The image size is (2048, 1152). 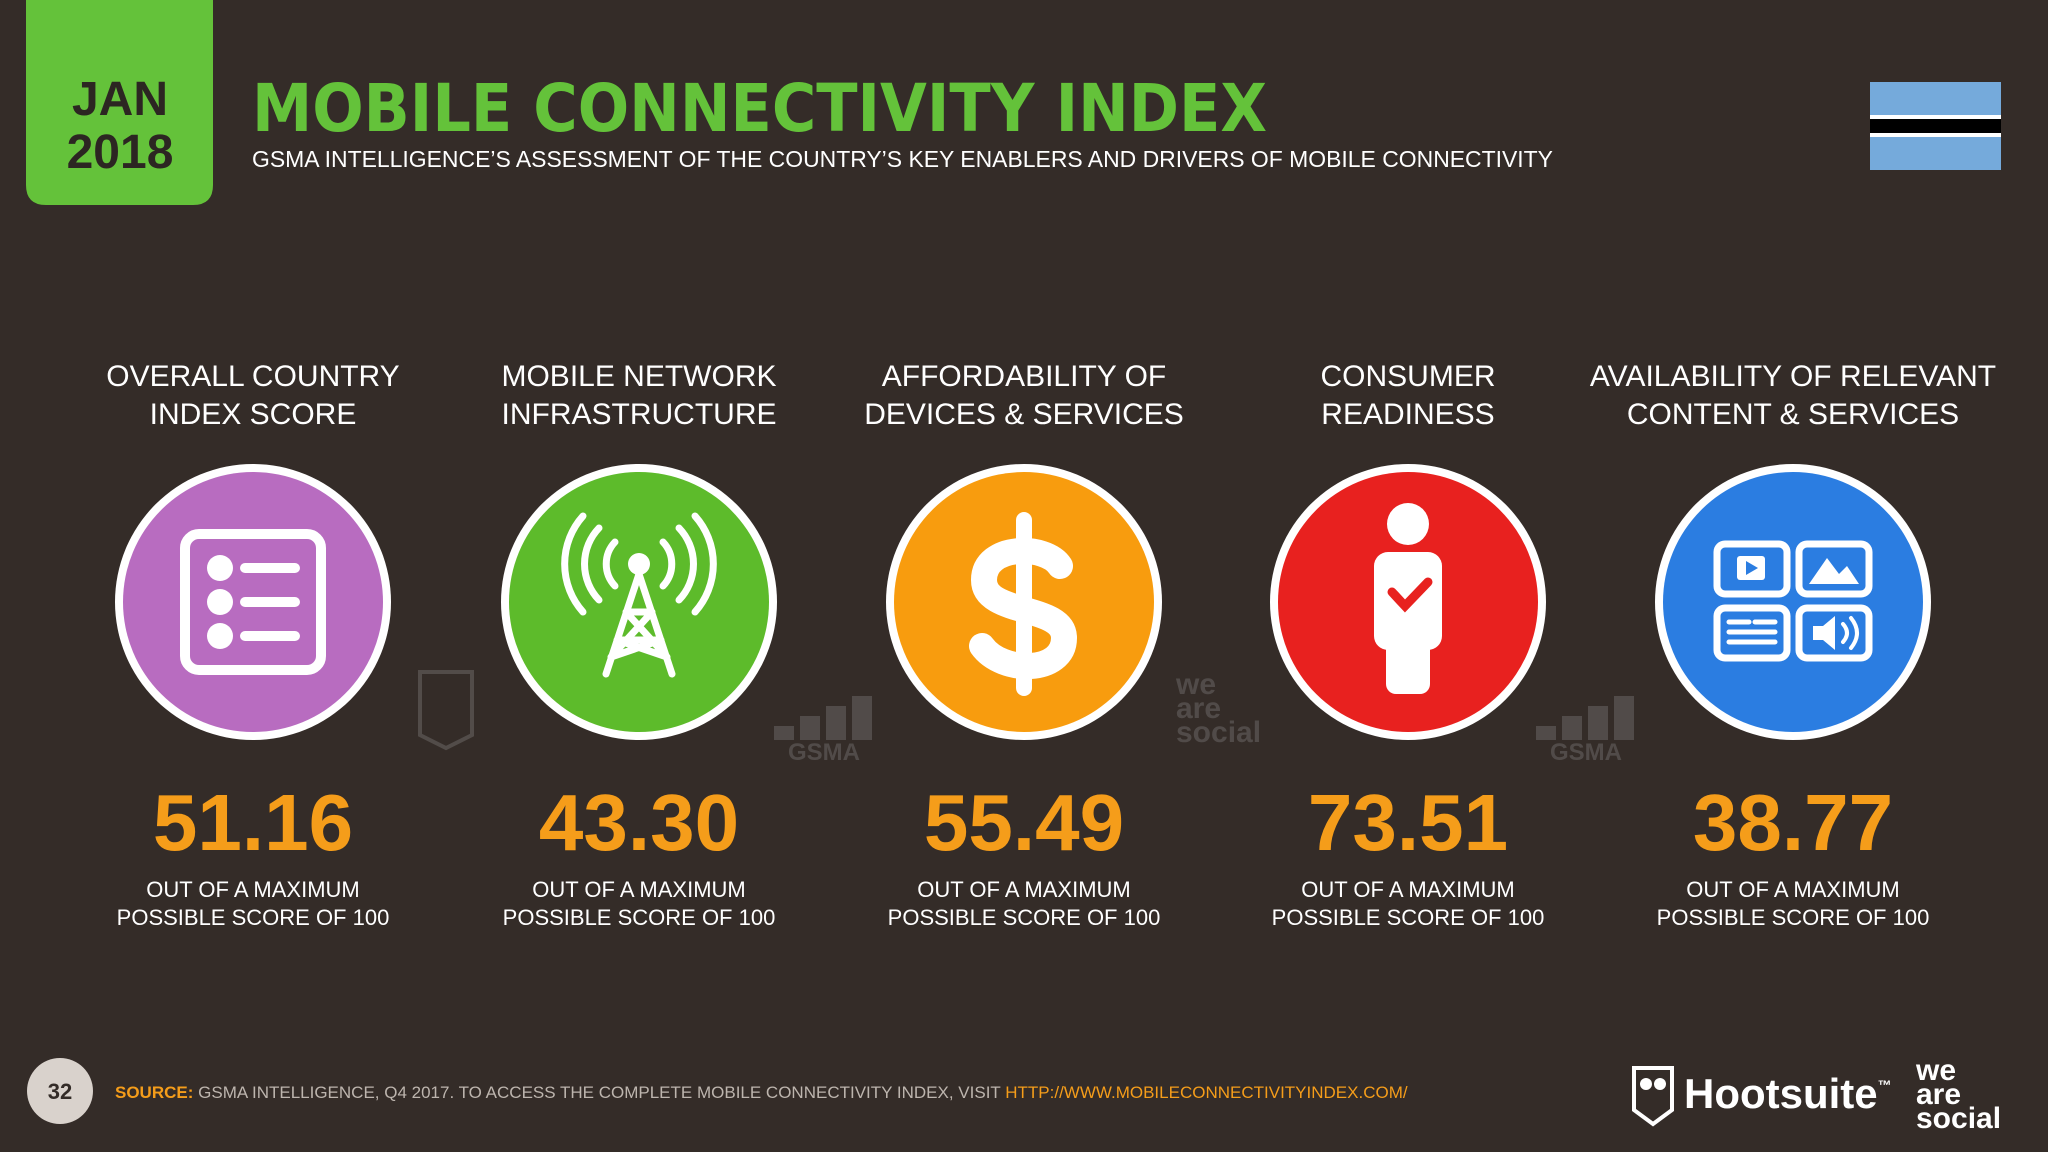 What do you see at coordinates (1024, 376) in the screenshot?
I see `metric-label: AFFORDABILITY OF` at bounding box center [1024, 376].